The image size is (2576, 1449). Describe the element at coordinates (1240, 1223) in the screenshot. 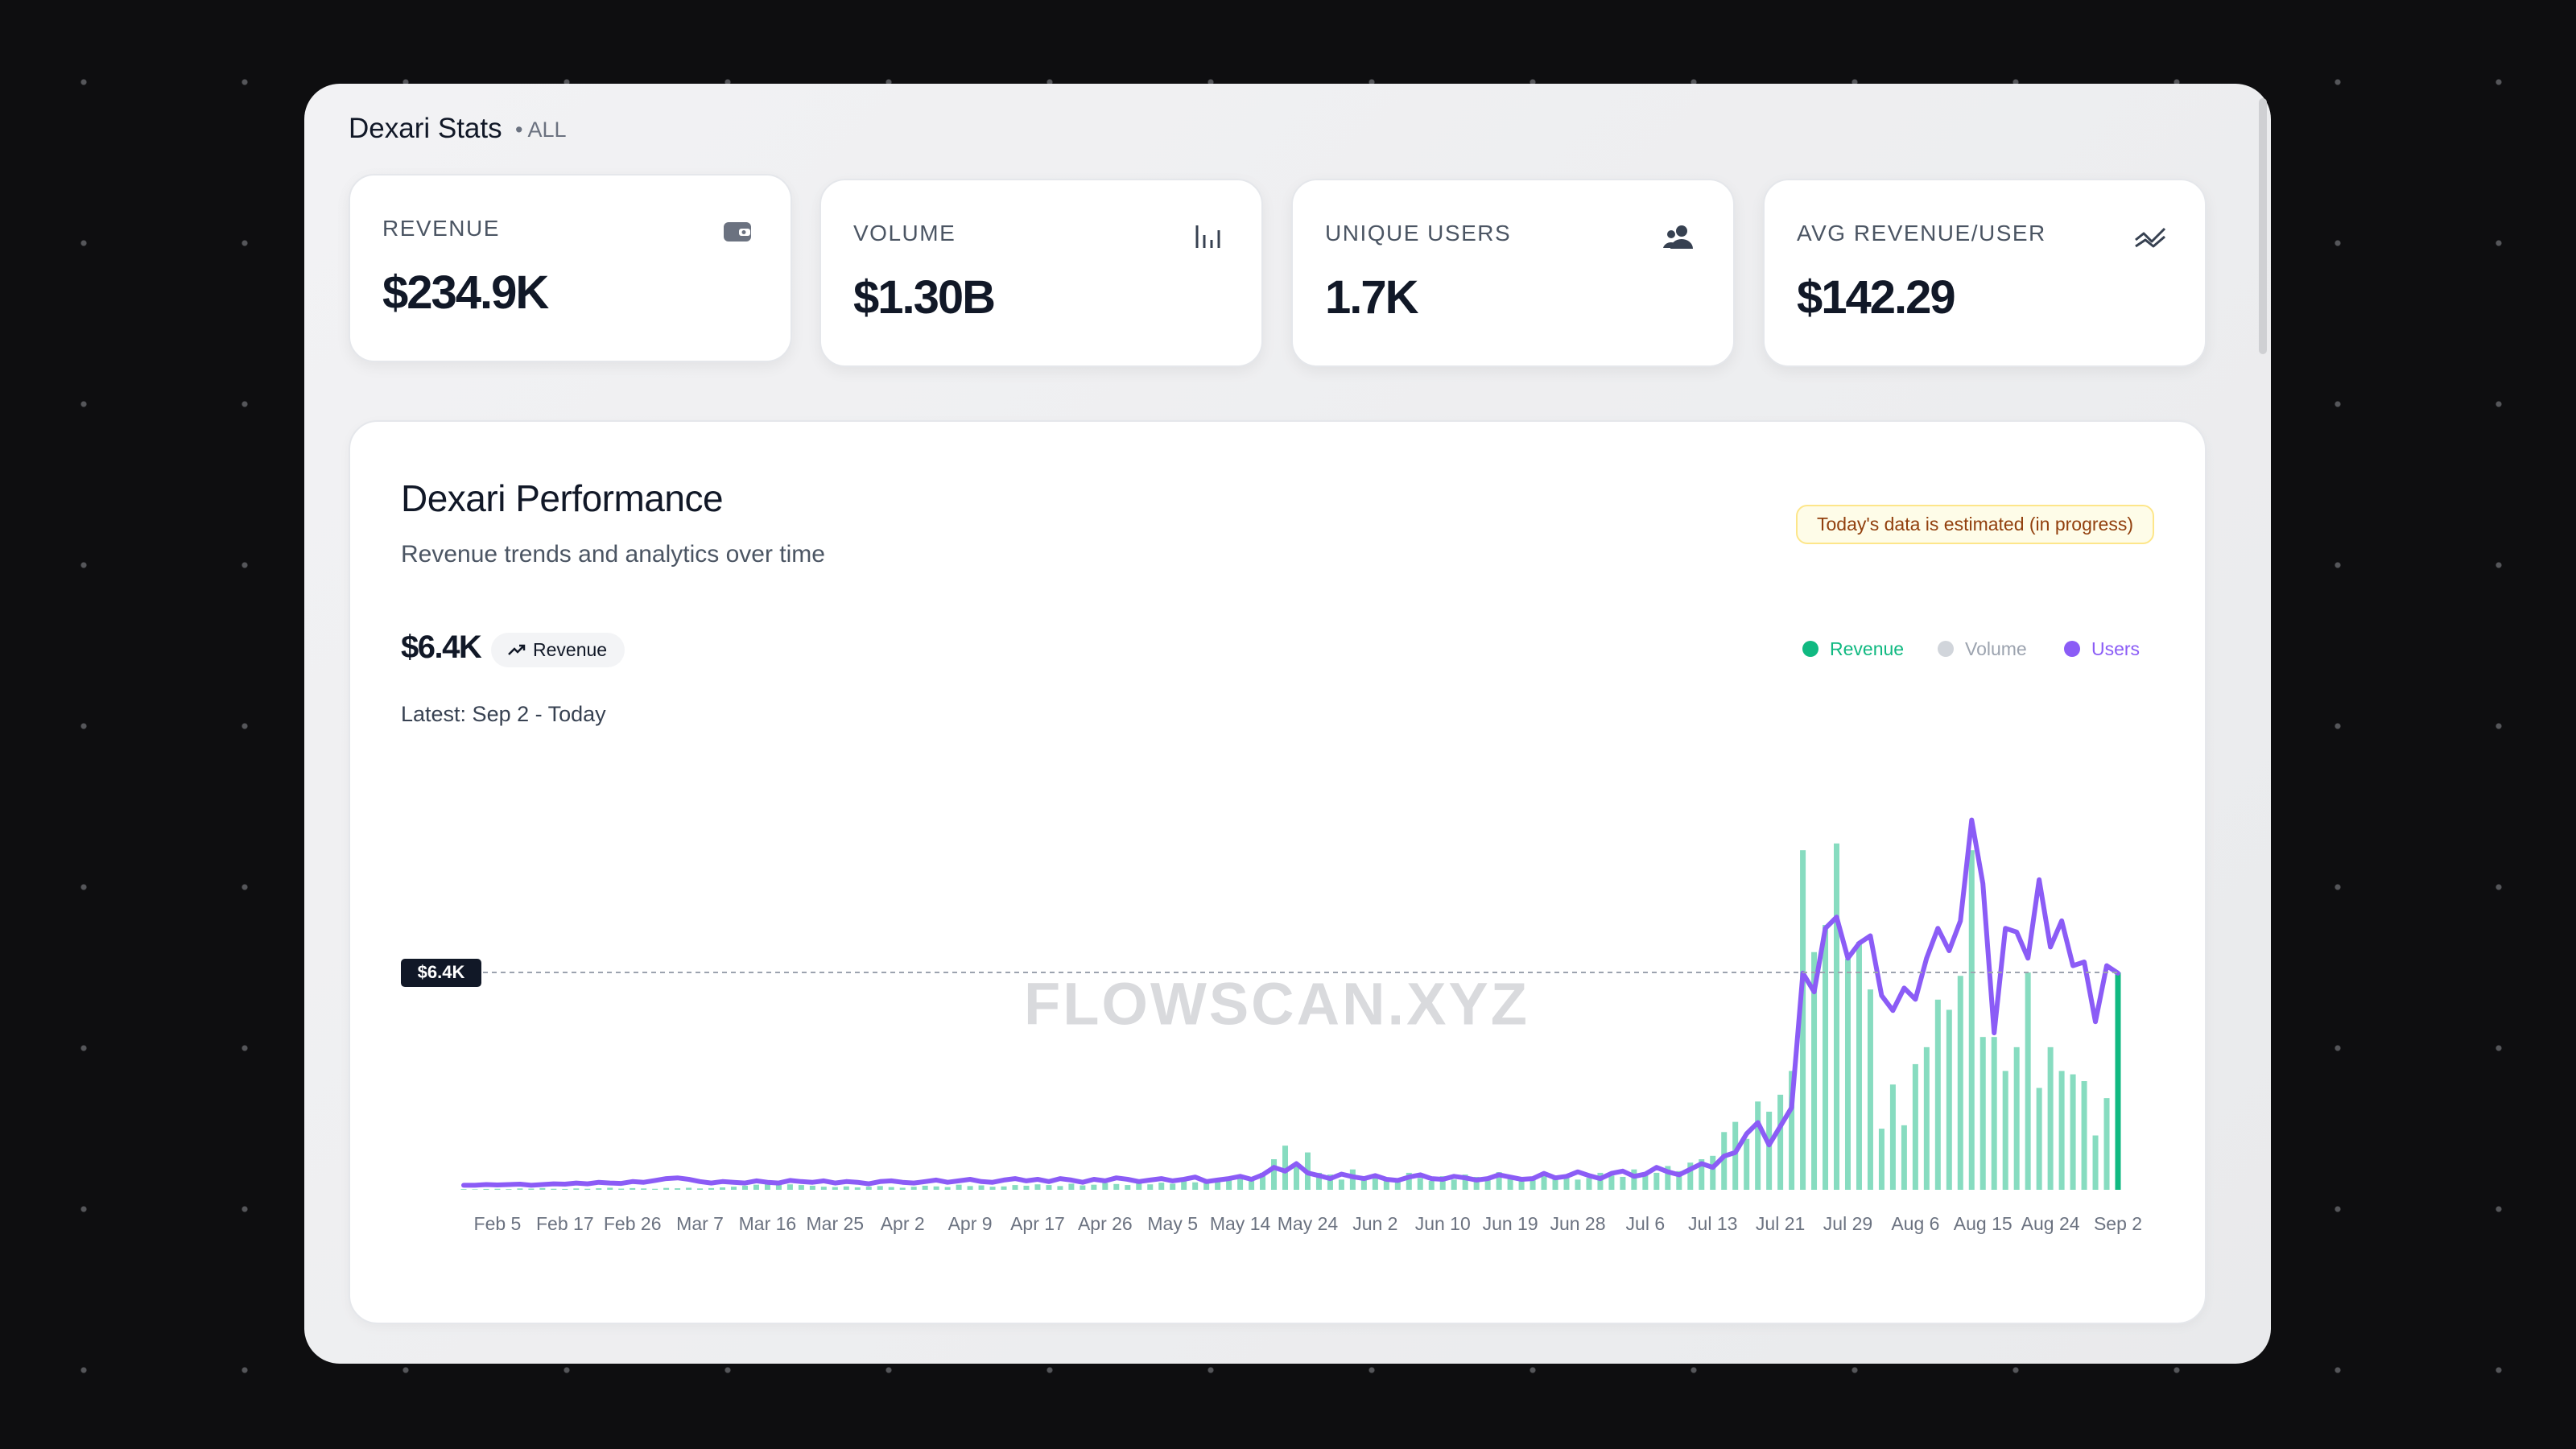

I see `x-tick-label: May 14` at that location.